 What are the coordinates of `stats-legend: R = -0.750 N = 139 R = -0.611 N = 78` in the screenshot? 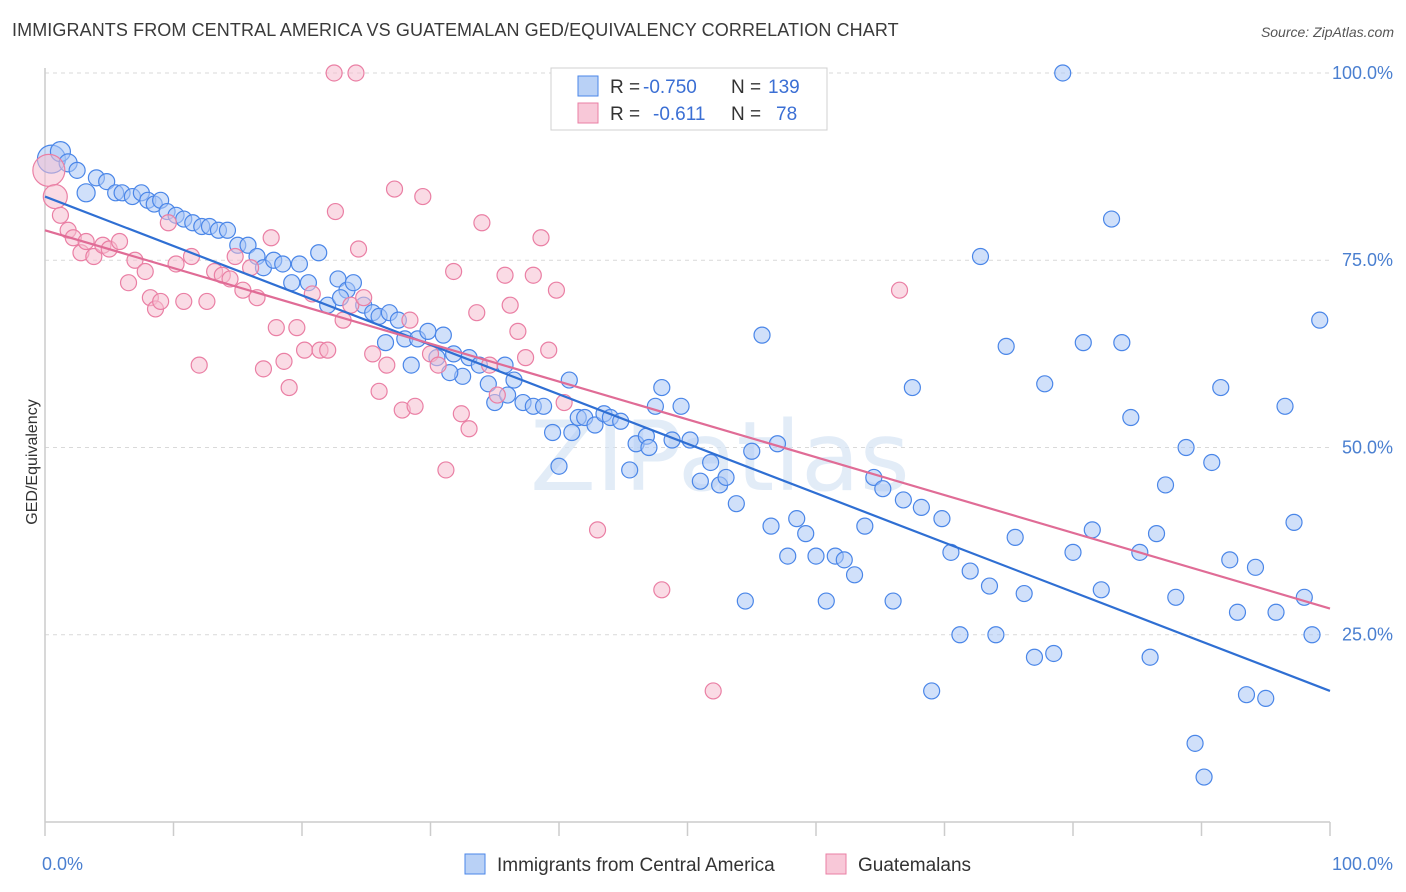 It's located at (689, 99).